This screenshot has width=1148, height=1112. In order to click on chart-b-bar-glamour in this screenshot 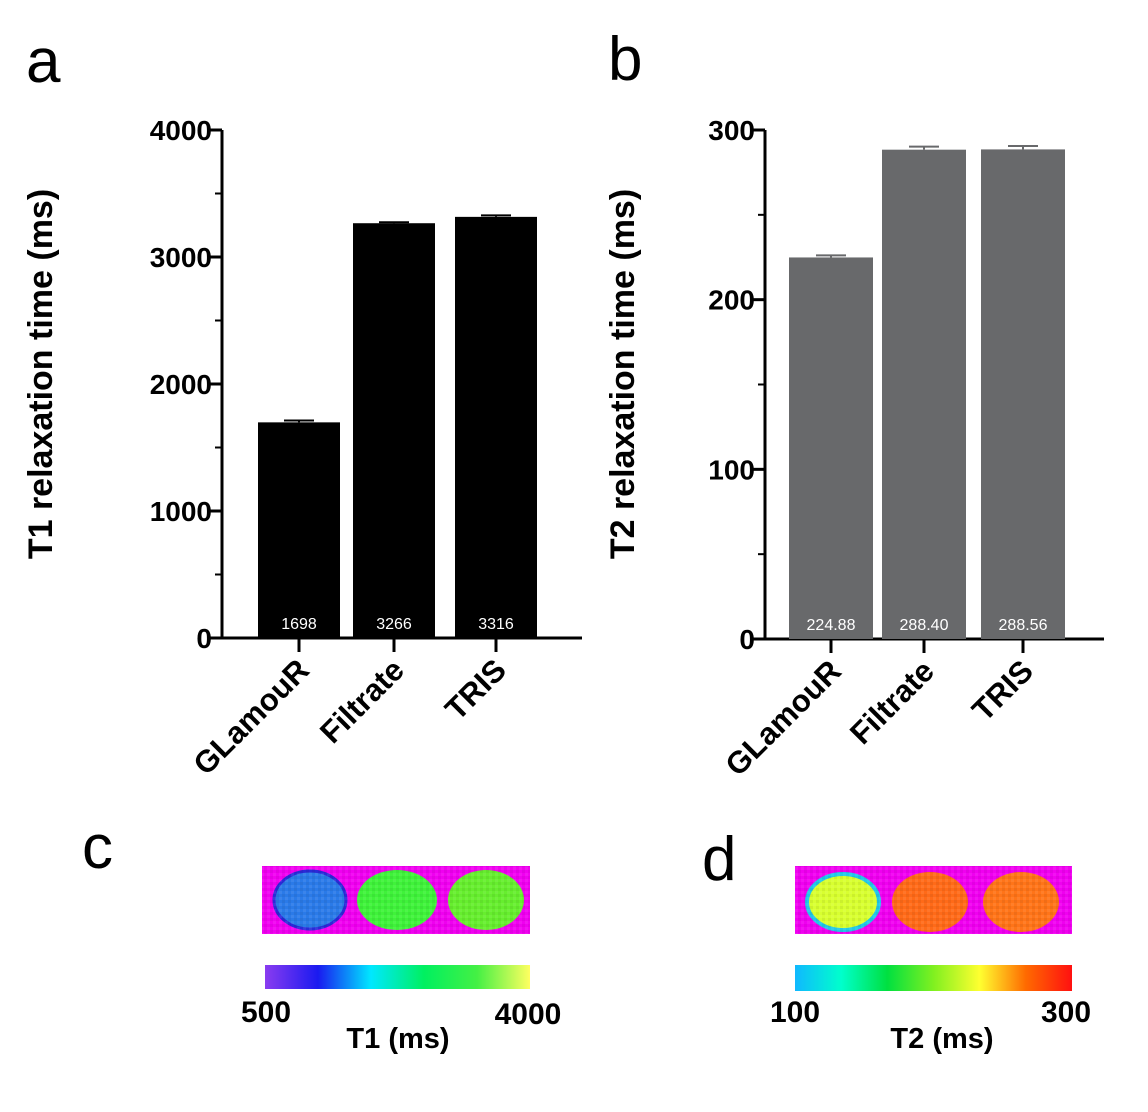, I will do `click(831, 448)`.